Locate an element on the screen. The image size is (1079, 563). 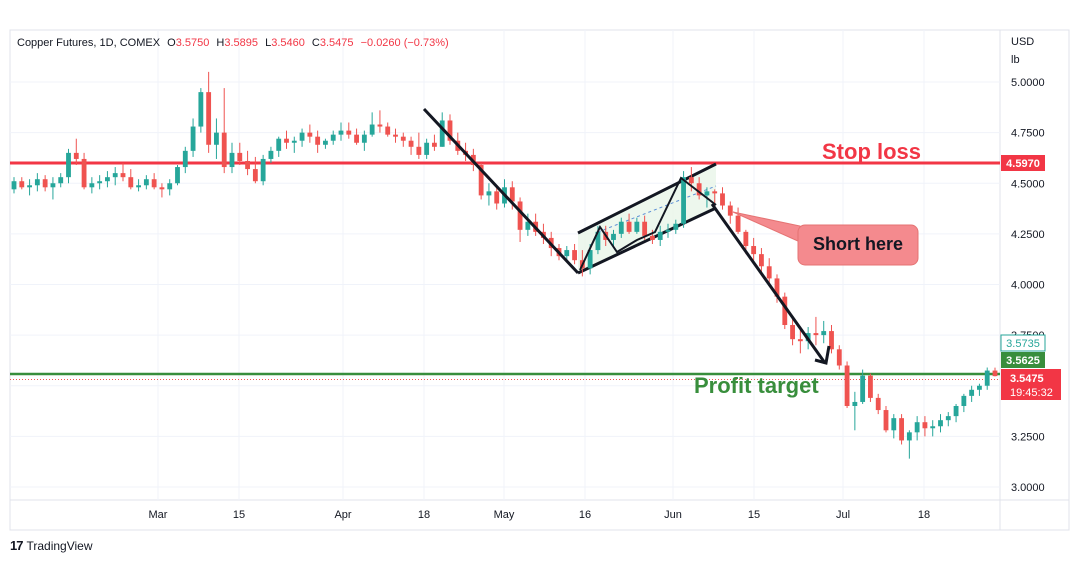
profit-target-text: Profit target is located at coordinates (756, 385).